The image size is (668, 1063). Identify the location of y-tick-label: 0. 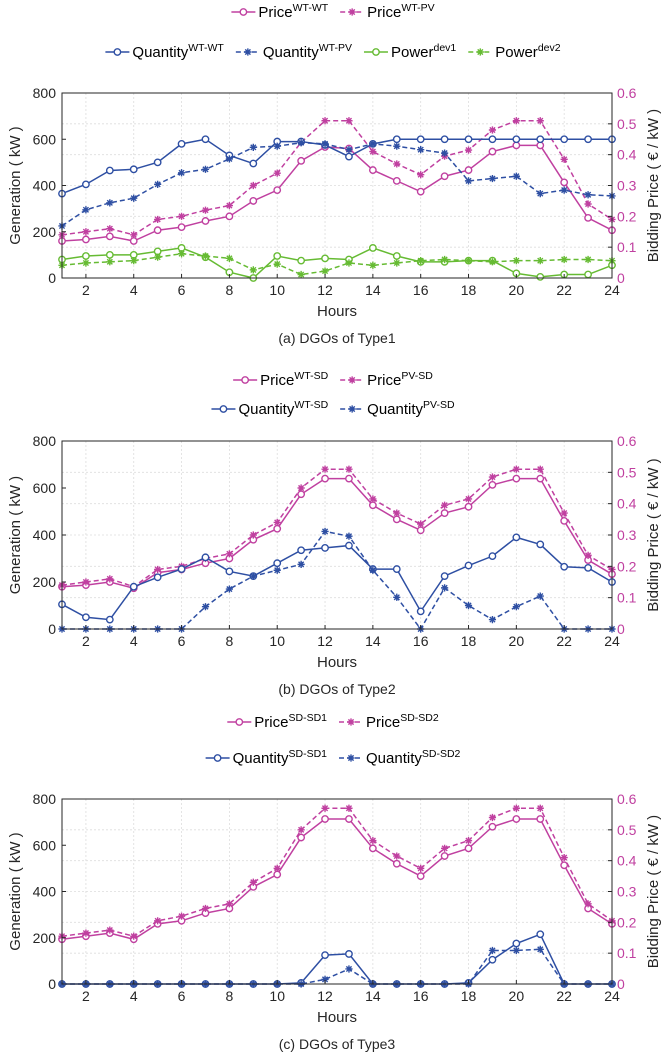
(52, 278).